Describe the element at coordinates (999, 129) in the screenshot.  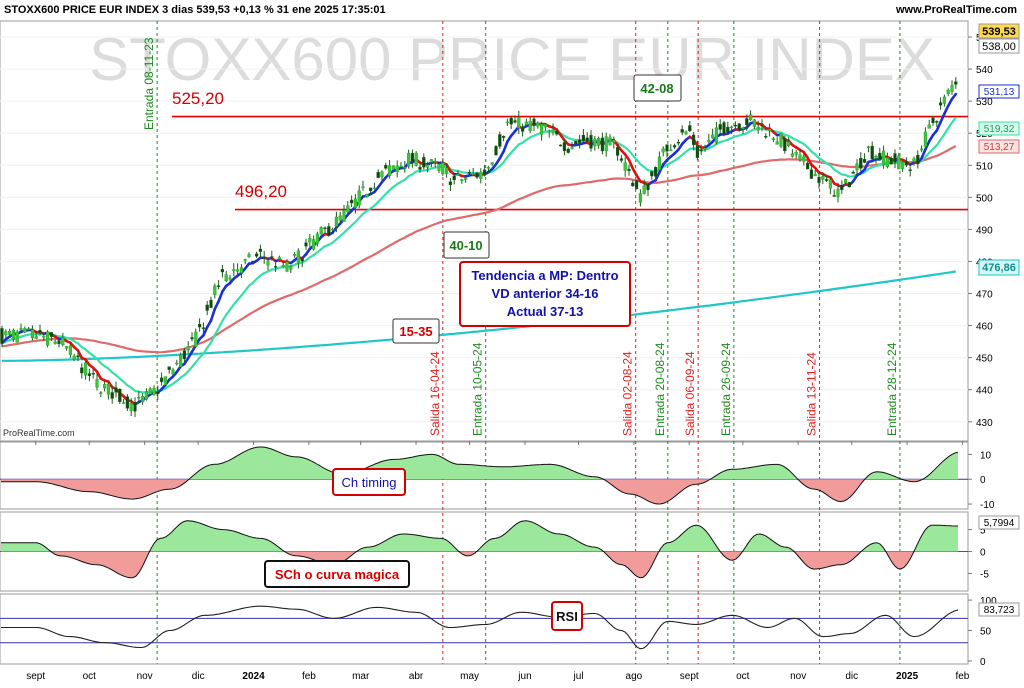
I see `mid-ma-label: 519,32` at that location.